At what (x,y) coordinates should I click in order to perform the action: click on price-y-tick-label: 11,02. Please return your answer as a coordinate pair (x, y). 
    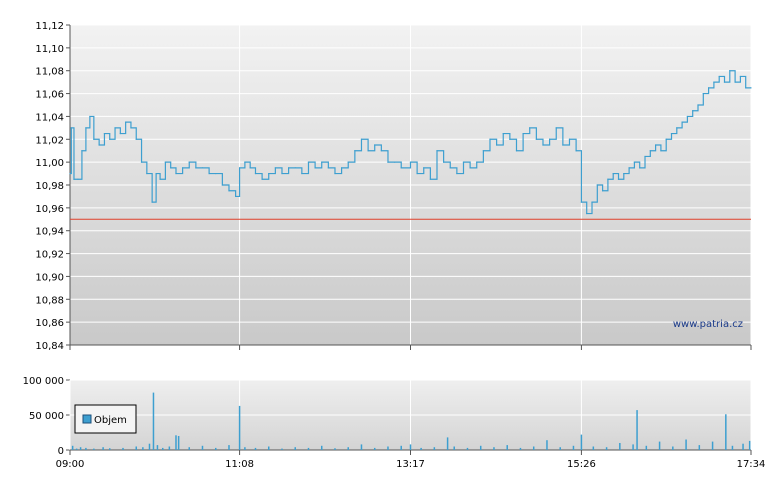
    Looking at the image, I should click on (49, 140).